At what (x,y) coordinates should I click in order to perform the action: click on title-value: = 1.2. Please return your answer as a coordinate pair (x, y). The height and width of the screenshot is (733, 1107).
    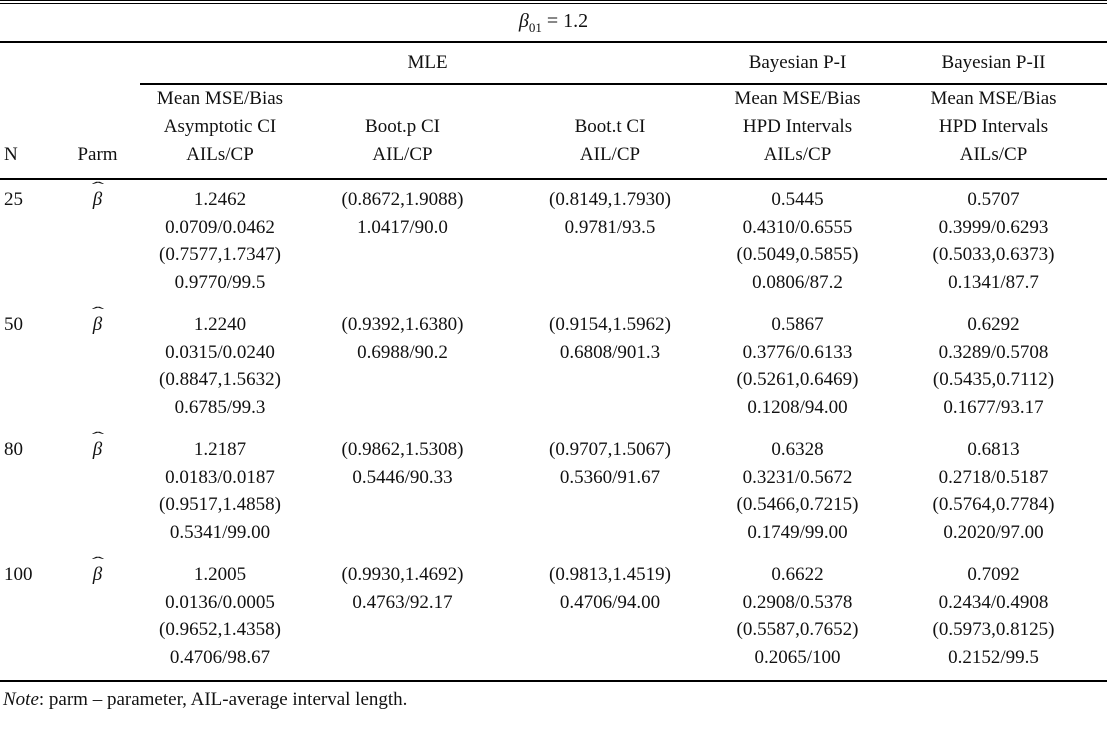
    Looking at the image, I should click on (565, 20).